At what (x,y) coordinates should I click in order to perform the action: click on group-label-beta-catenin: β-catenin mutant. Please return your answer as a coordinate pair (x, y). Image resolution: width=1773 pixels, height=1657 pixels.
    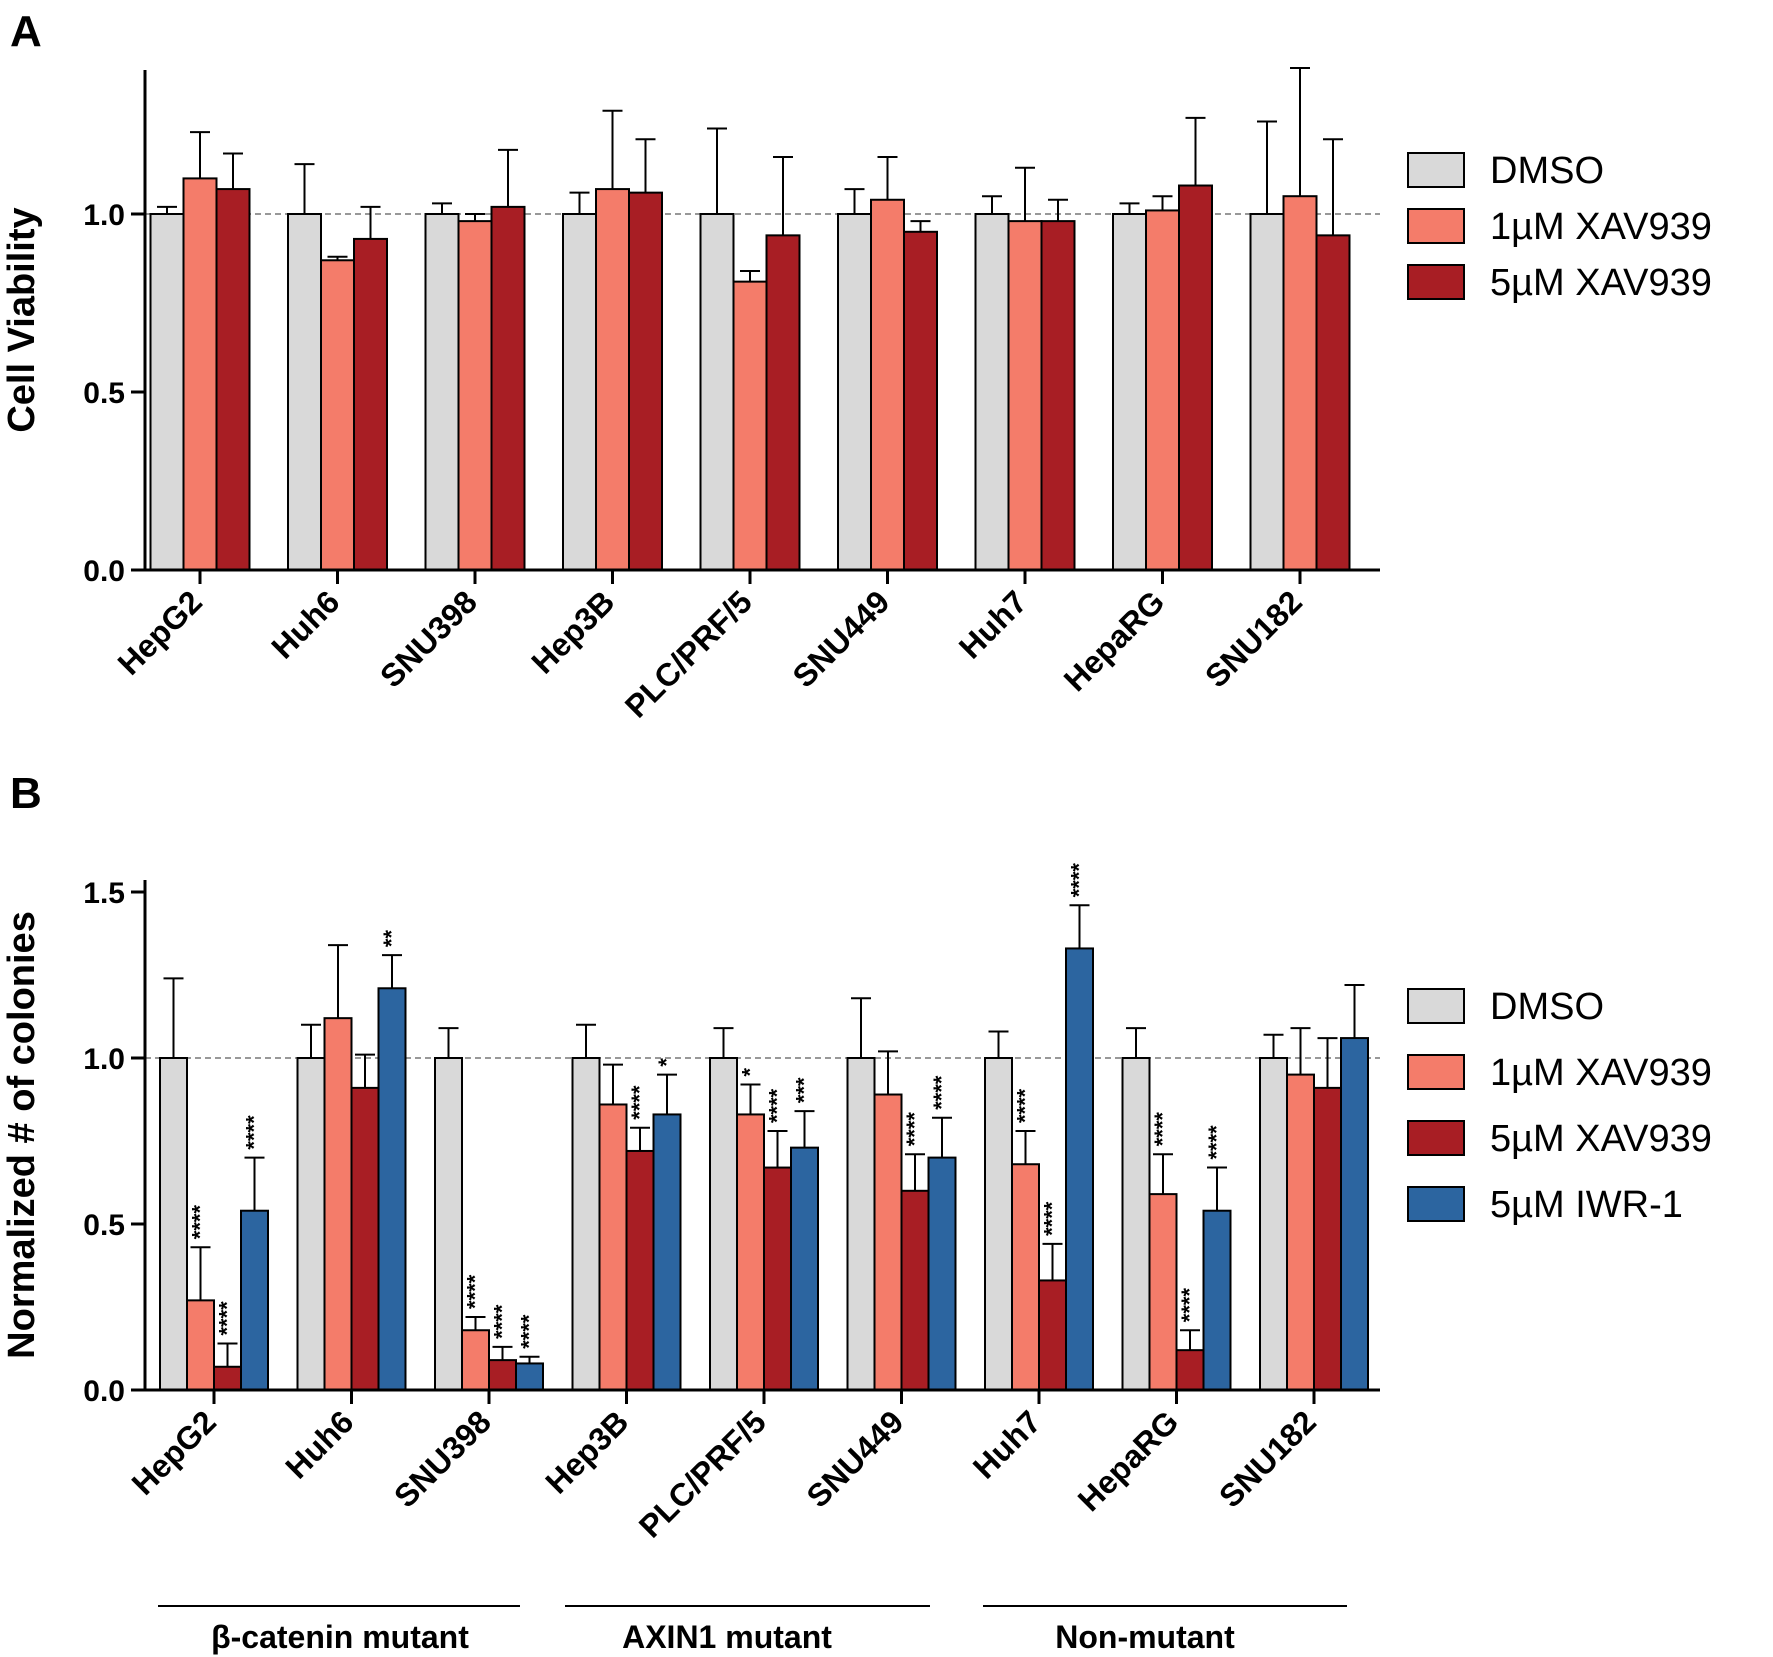
    Looking at the image, I should click on (340, 1637).